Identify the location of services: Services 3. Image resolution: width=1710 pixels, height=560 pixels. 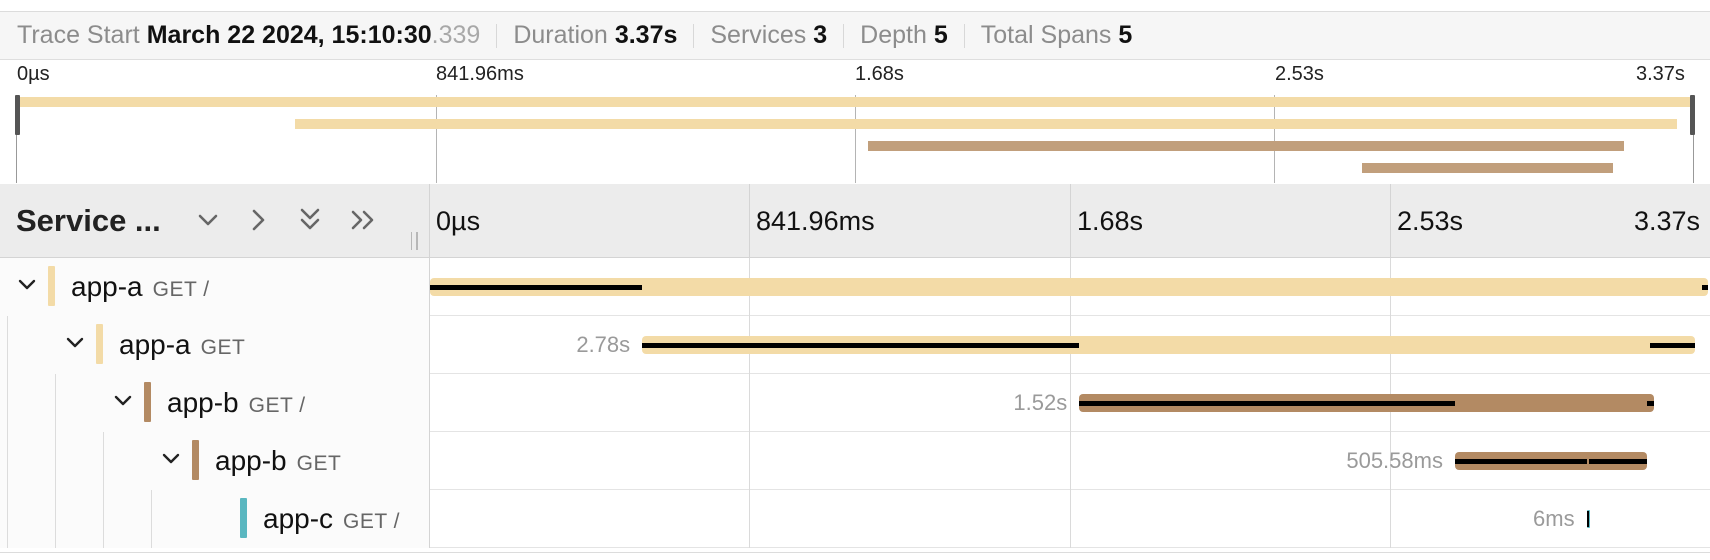
(768, 35).